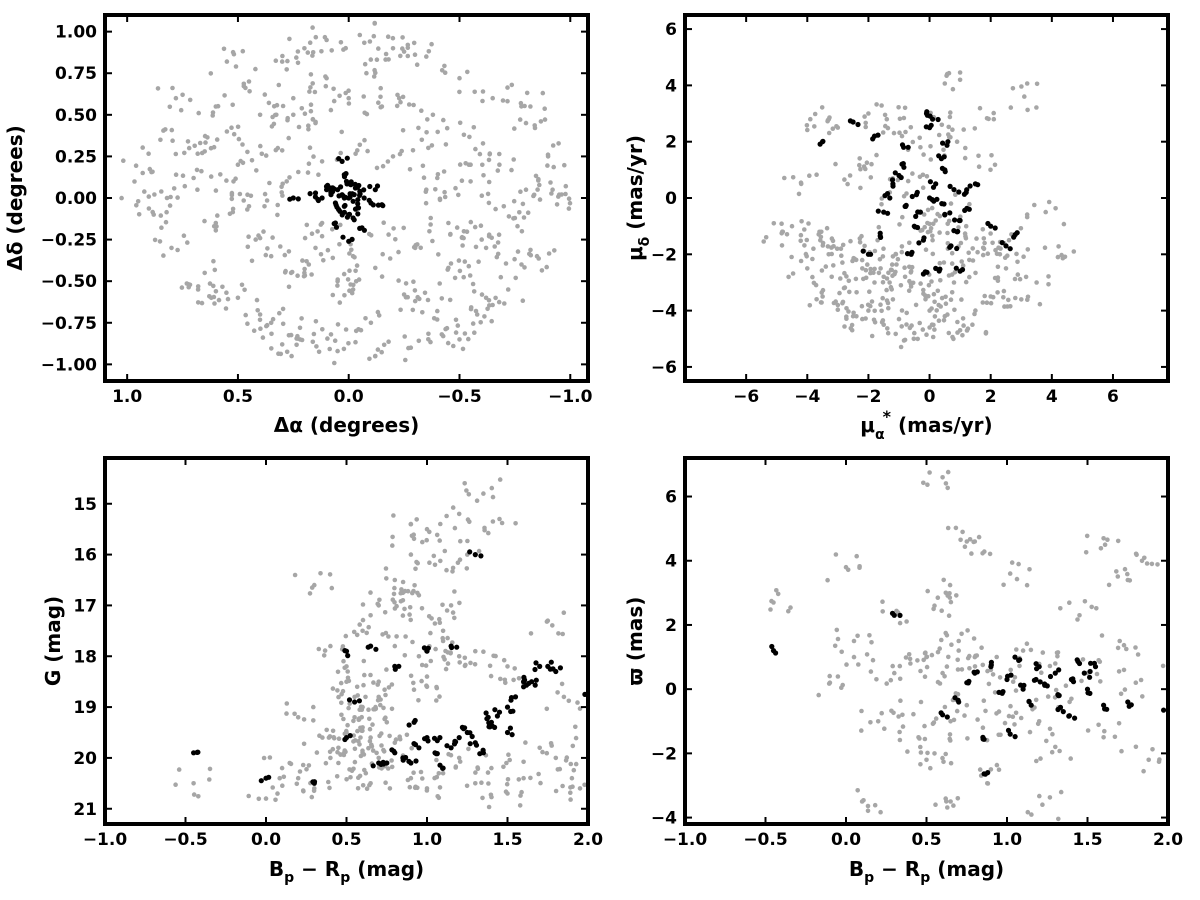 Image resolution: width=1200 pixels, height=900 pixels. What do you see at coordinates (53, 641) in the screenshot?
I see `y-axis-label: G (mag)` at bounding box center [53, 641].